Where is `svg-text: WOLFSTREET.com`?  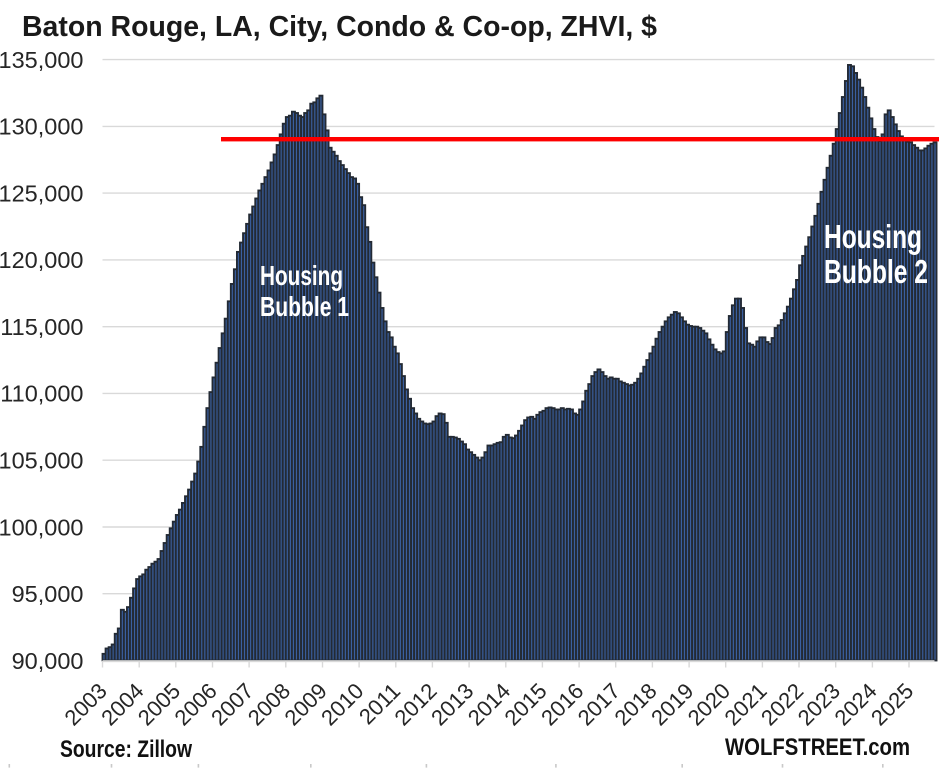 svg-text: WOLFSTREET.com is located at coordinates (817, 747).